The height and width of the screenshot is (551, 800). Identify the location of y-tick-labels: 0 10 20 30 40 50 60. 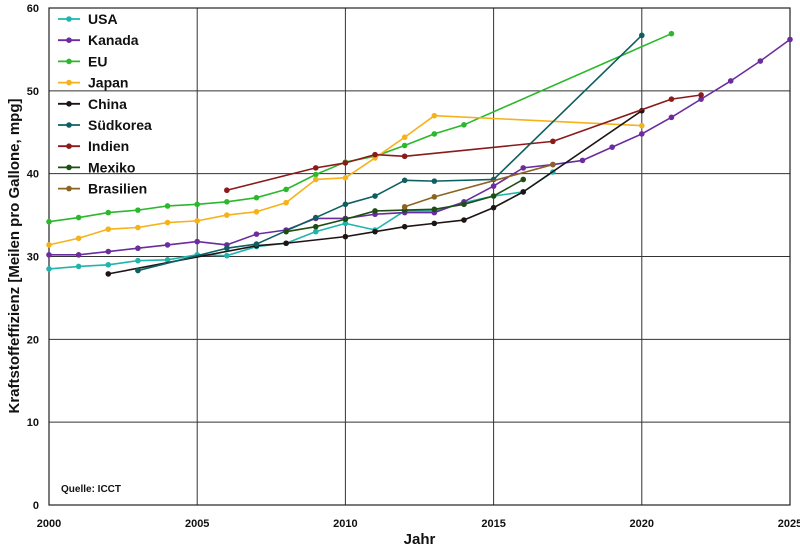
(33, 257).